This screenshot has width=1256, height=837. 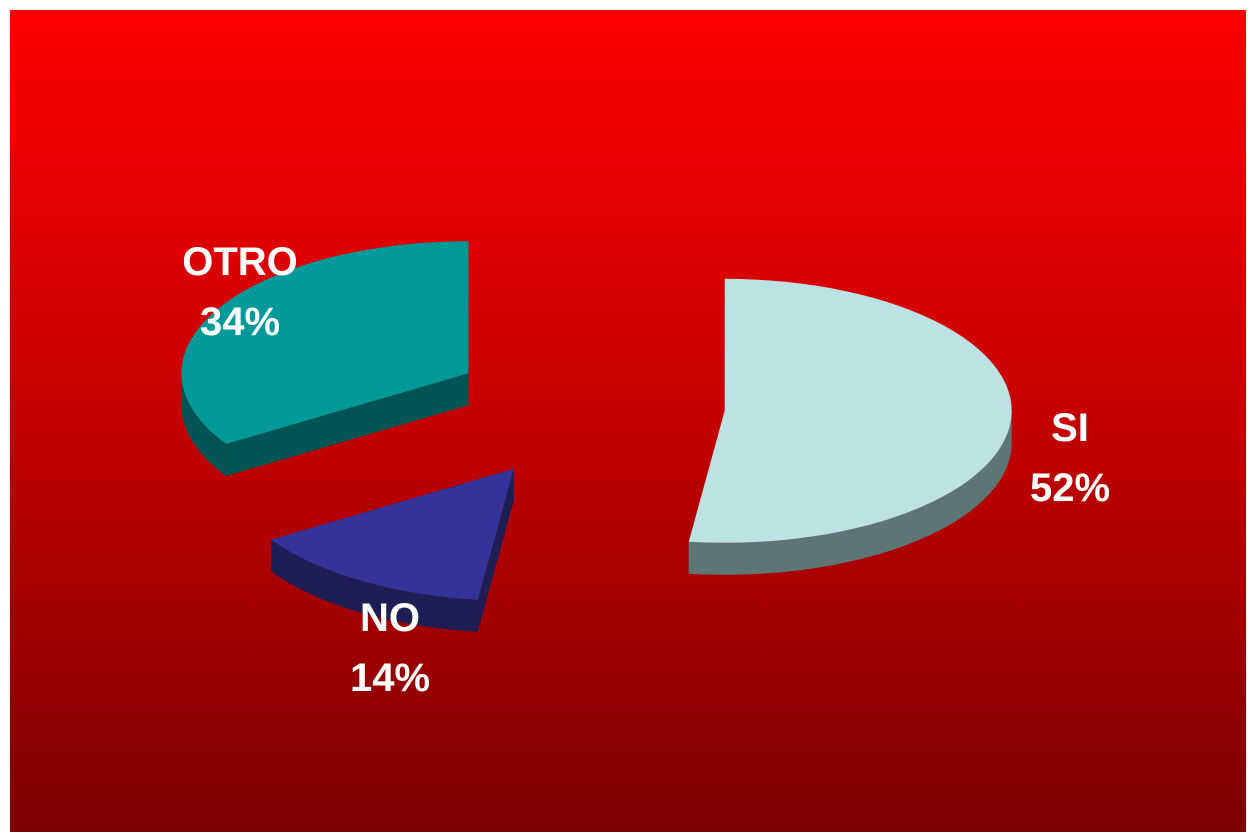 What do you see at coordinates (240, 322) in the screenshot?
I see `slice-label-otro-value: 34%` at bounding box center [240, 322].